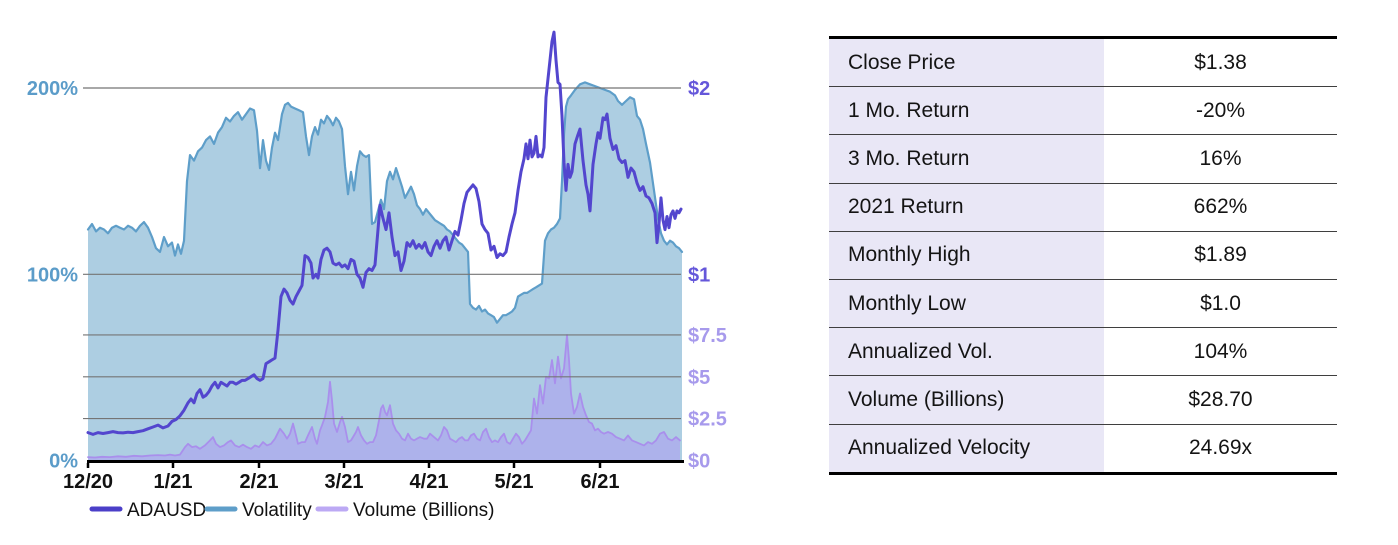 The height and width of the screenshot is (545, 1398). Describe the element at coordinates (966, 352) in the screenshot. I see `stat-label: Annualized Vol.` at that location.